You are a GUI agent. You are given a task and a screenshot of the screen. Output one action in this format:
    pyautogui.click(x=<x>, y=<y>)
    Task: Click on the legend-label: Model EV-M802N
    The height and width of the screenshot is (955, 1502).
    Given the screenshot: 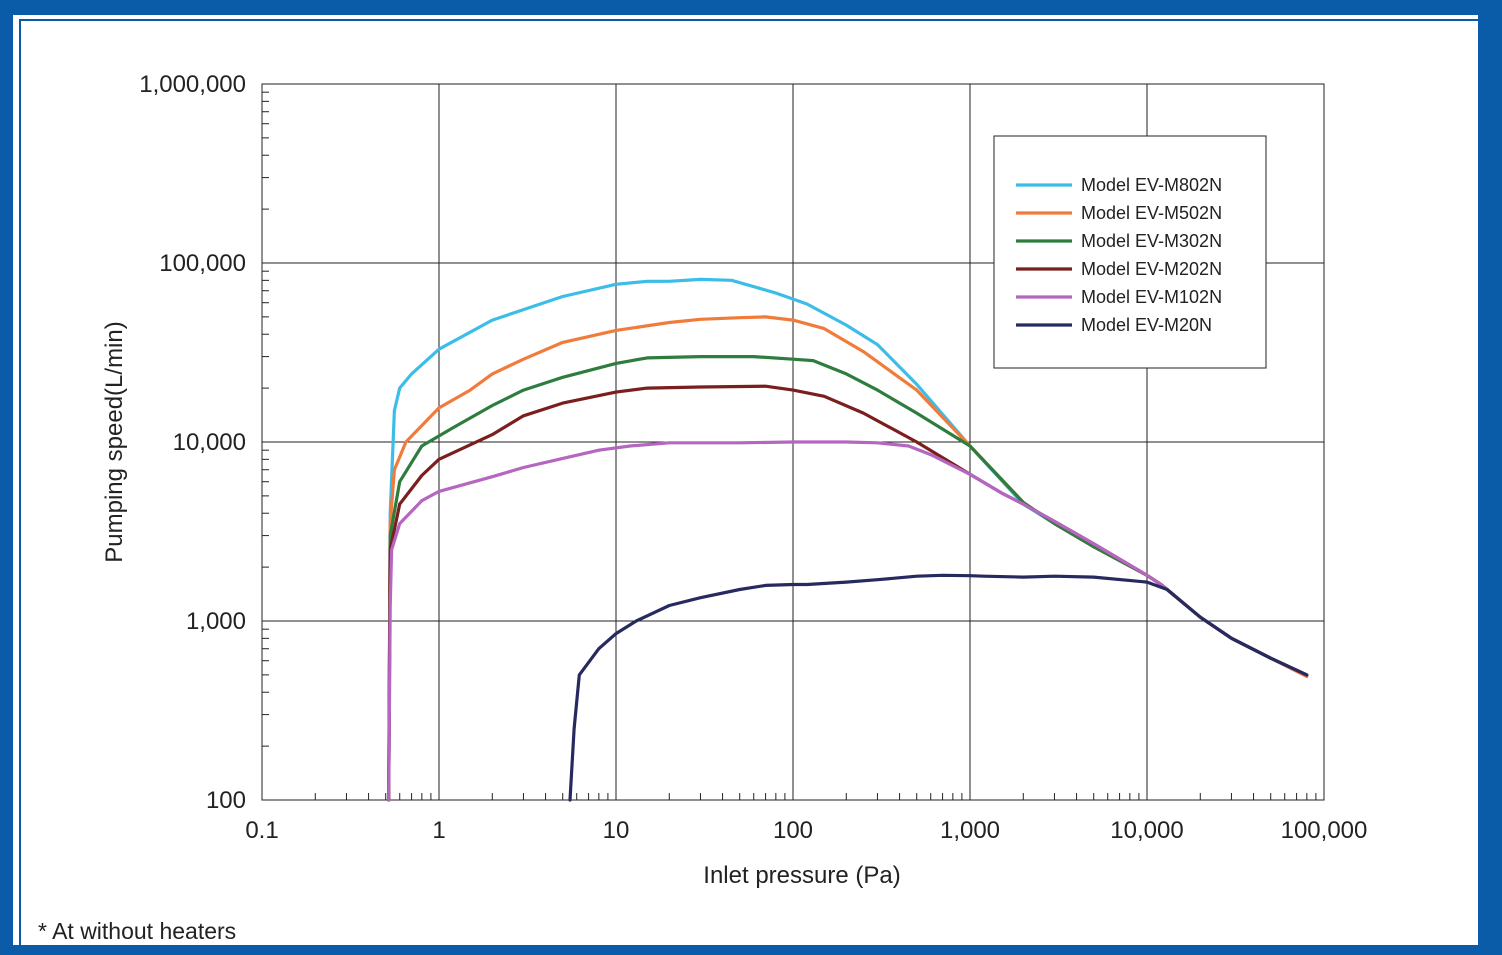 What is the action you would take?
    pyautogui.click(x=1151, y=185)
    